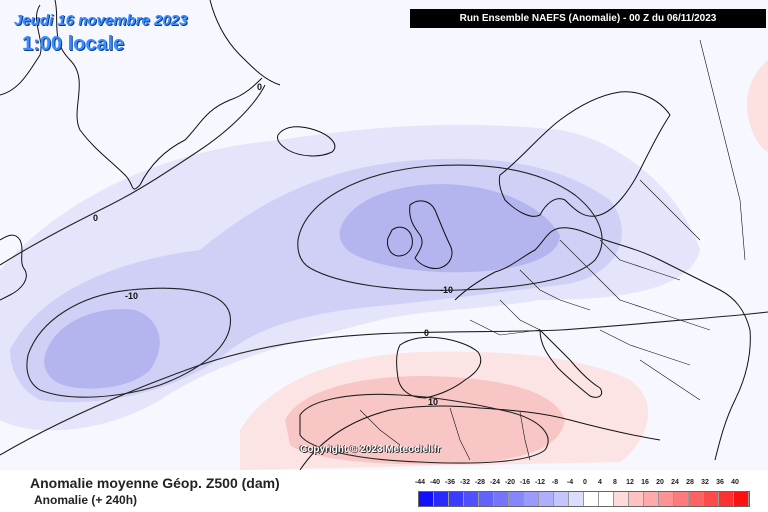 Image resolution: width=768 pixels, height=512 pixels. What do you see at coordinates (571, 363) in the screenshot?
I see `italy-coast` at bounding box center [571, 363].